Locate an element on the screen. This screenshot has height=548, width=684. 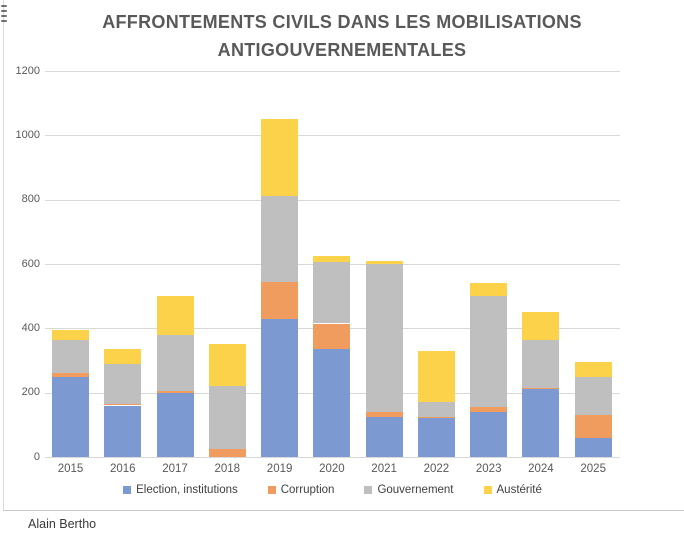
y-axis-tick-label: 200 is located at coordinates (30, 392).